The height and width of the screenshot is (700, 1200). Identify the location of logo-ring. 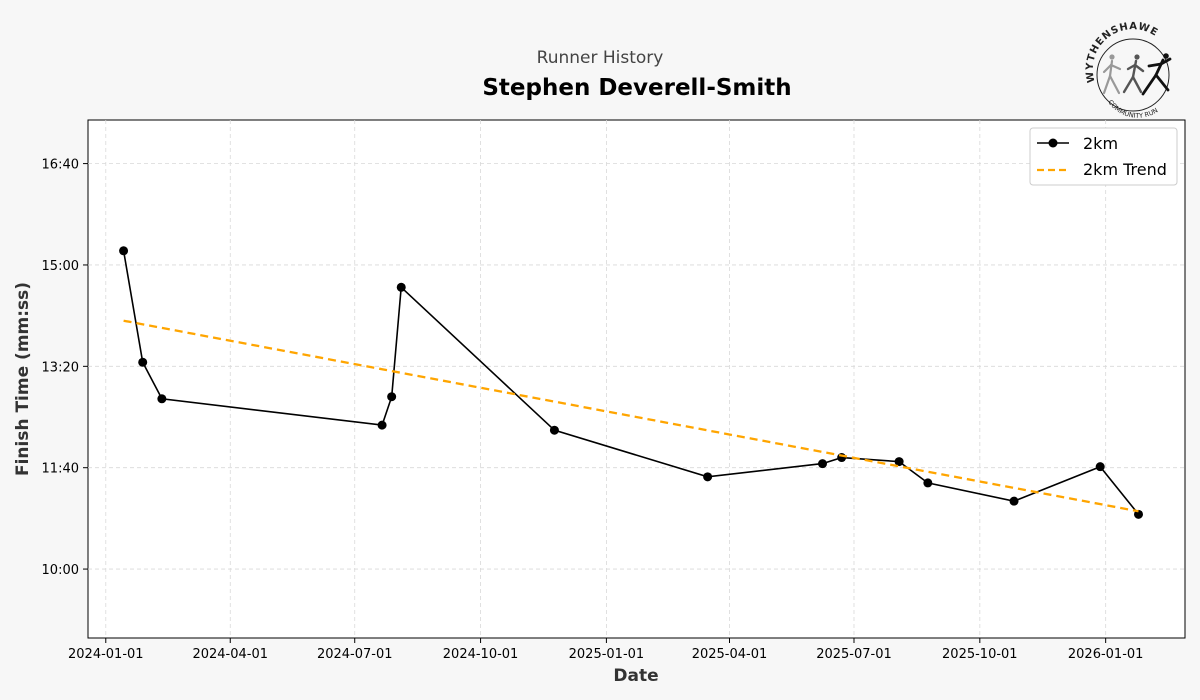
(1133, 75).